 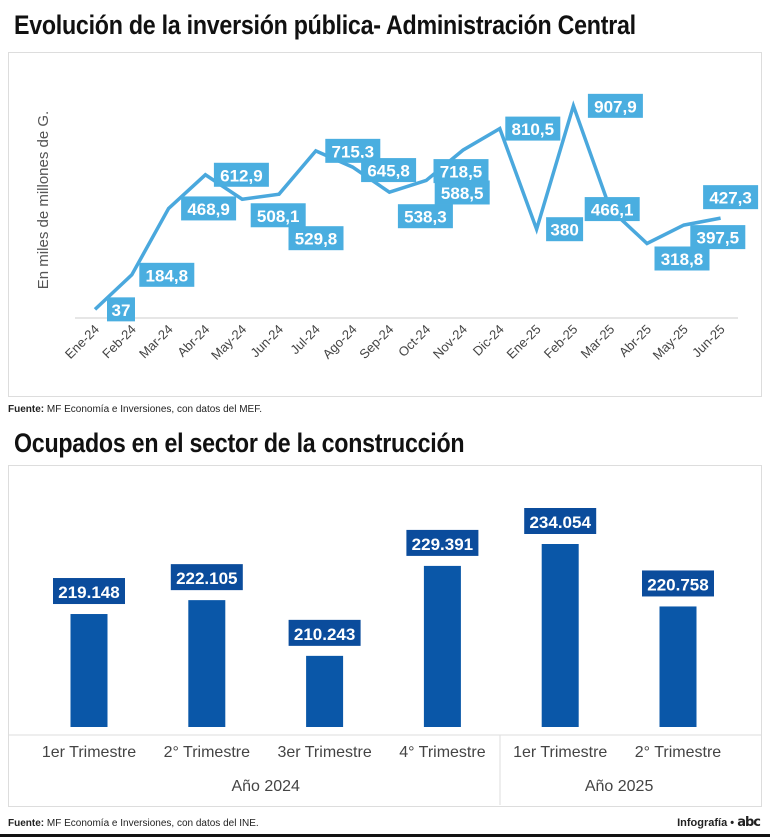 What do you see at coordinates (749, 822) in the screenshot?
I see `abc-logo: abc` at bounding box center [749, 822].